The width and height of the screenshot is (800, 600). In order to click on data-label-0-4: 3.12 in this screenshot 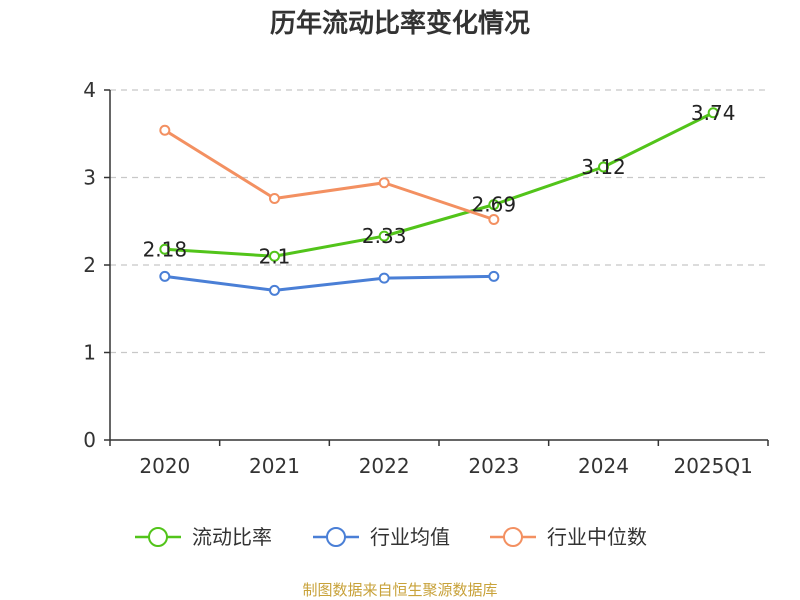, I will do `click(603, 167)`.